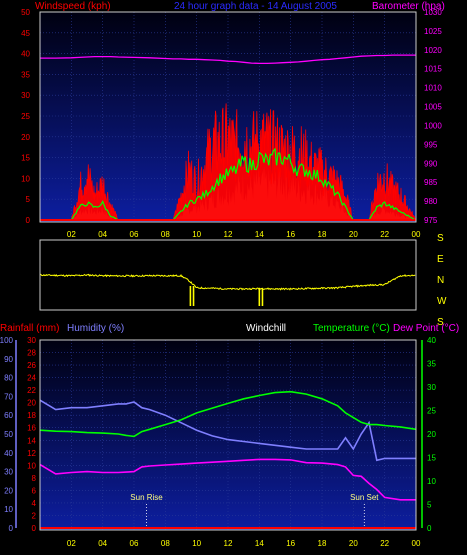 This screenshot has width=467, height=555. I want to click on rain-tick-label: 0, so click(34, 528).